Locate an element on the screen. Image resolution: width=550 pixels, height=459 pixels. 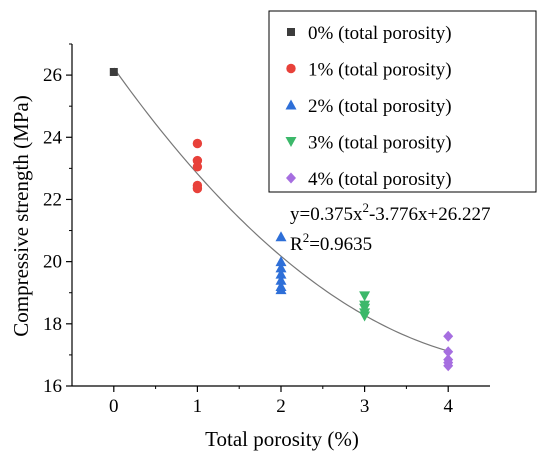
fit-r2-sup: 2 is located at coordinates (306, 237).